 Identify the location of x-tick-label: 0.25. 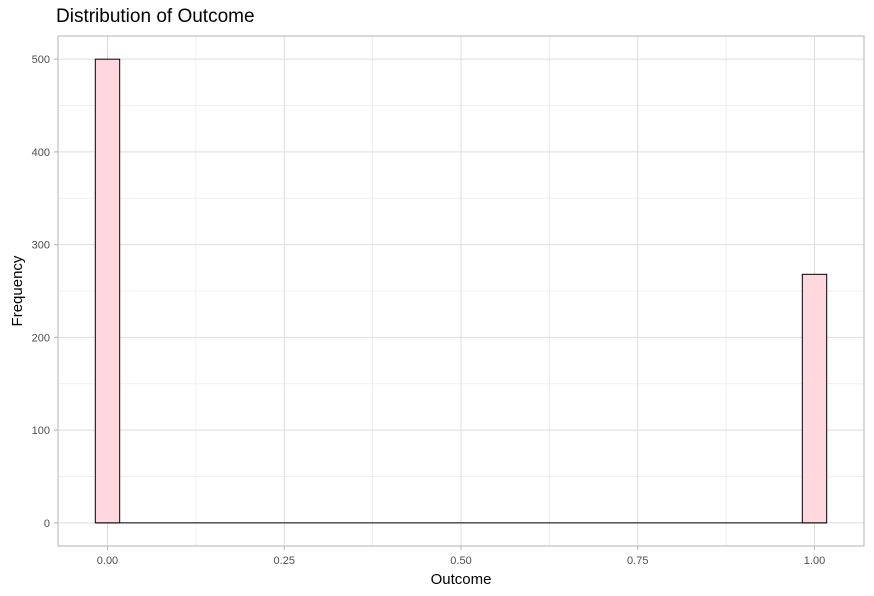
(284, 561).